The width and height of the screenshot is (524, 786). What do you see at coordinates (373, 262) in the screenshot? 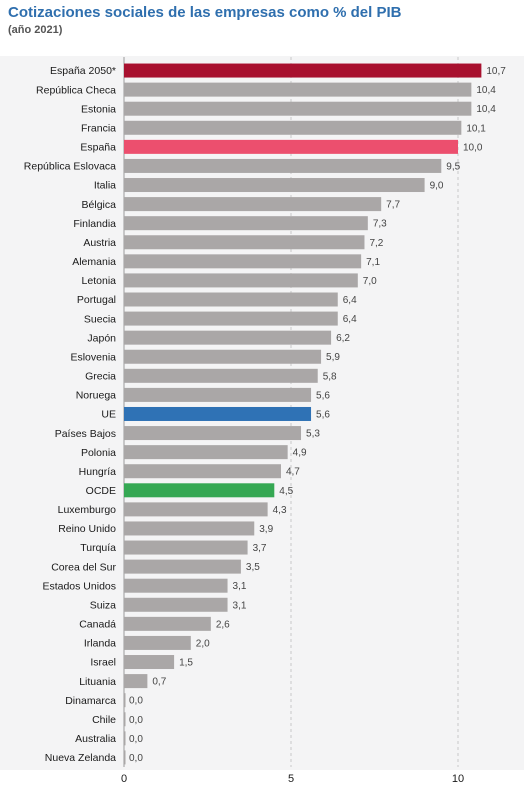
I see `value-label: 7,1` at bounding box center [373, 262].